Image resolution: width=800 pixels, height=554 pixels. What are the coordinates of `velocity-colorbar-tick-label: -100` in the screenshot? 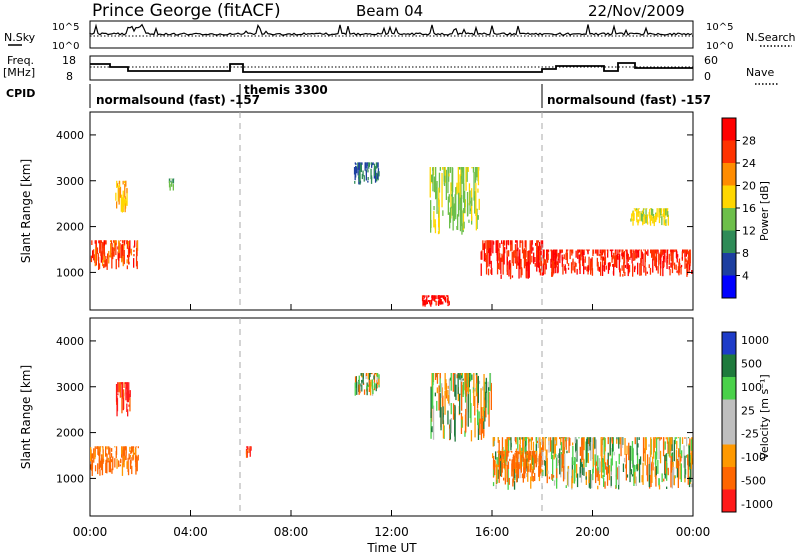 It's located at (753, 457).